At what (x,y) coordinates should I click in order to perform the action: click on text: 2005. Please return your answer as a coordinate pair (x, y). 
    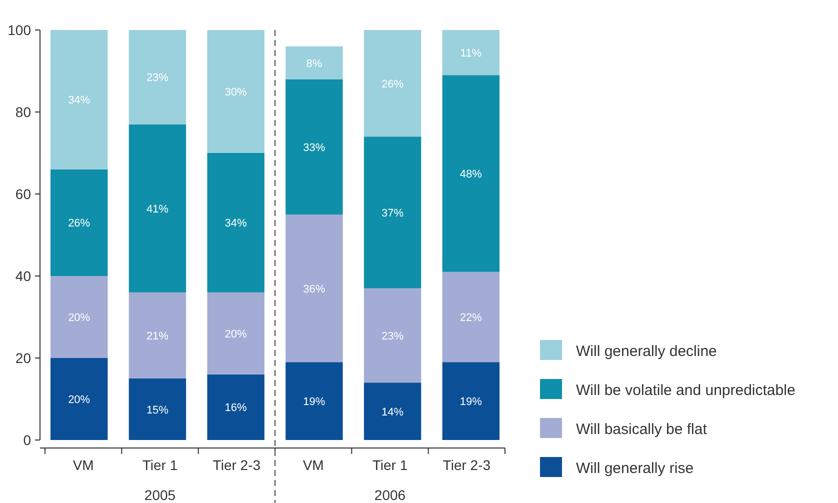
    Looking at the image, I should click on (160, 495).